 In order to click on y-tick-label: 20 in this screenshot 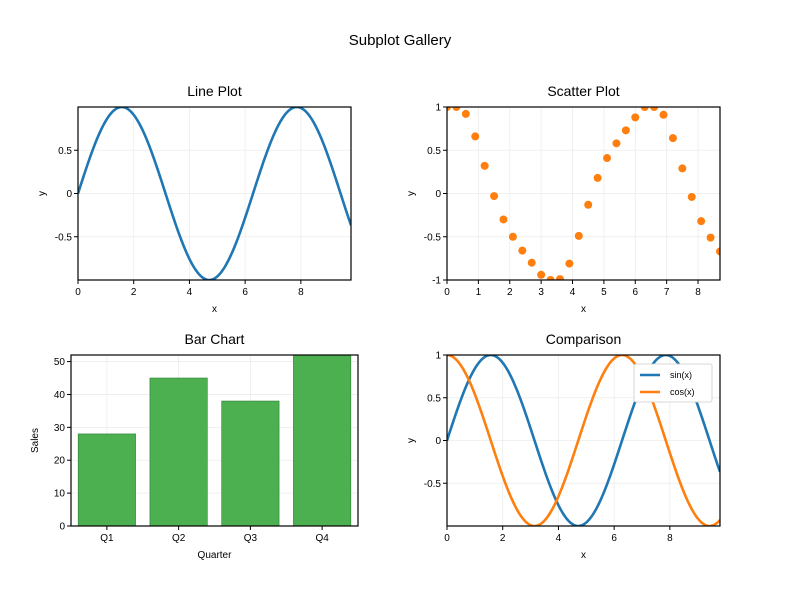, I will do `click(60, 461)`.